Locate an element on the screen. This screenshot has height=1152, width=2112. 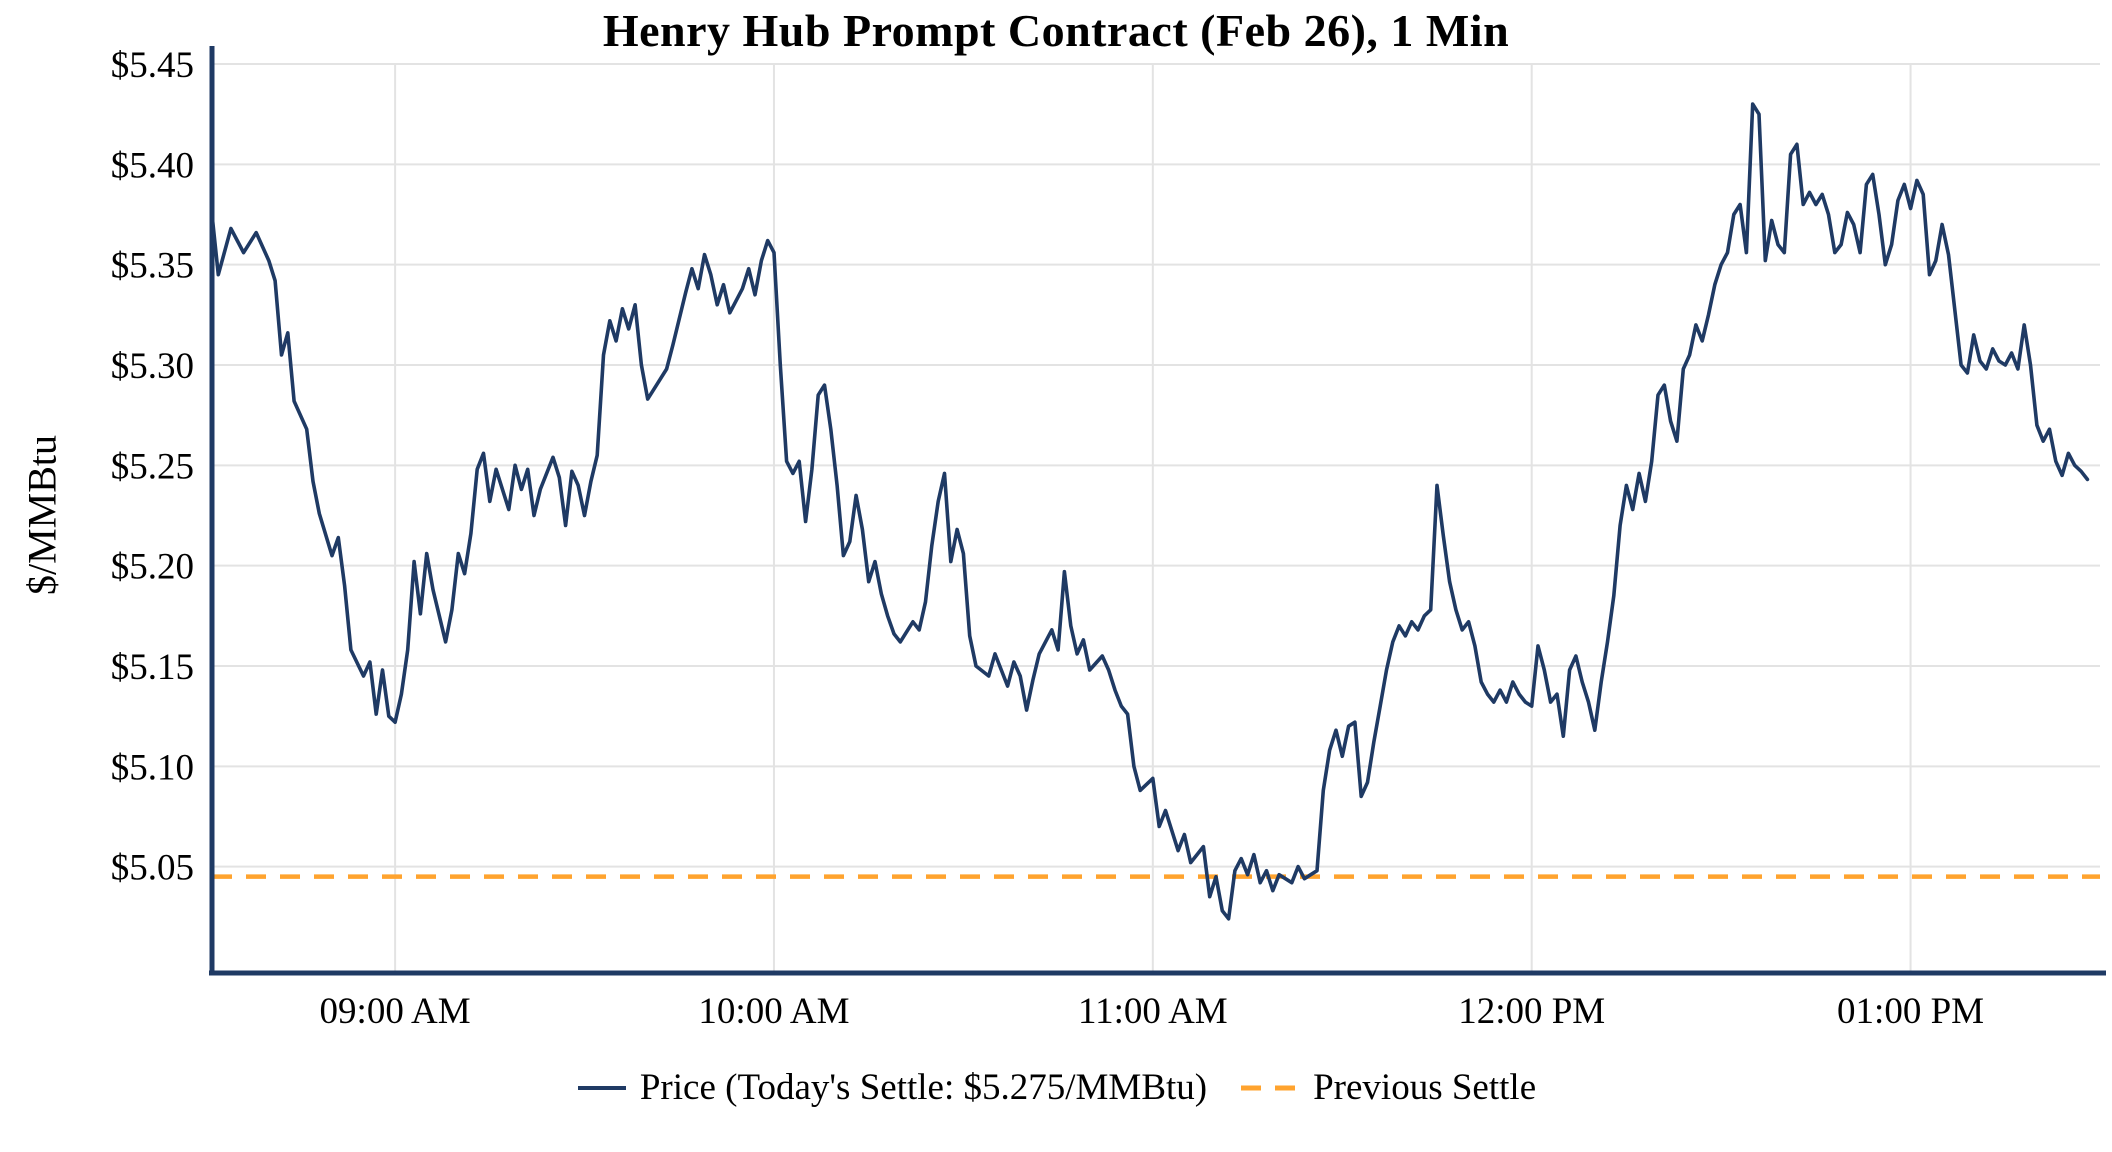
y-tick-label: $5.05 is located at coordinates (152, 868).